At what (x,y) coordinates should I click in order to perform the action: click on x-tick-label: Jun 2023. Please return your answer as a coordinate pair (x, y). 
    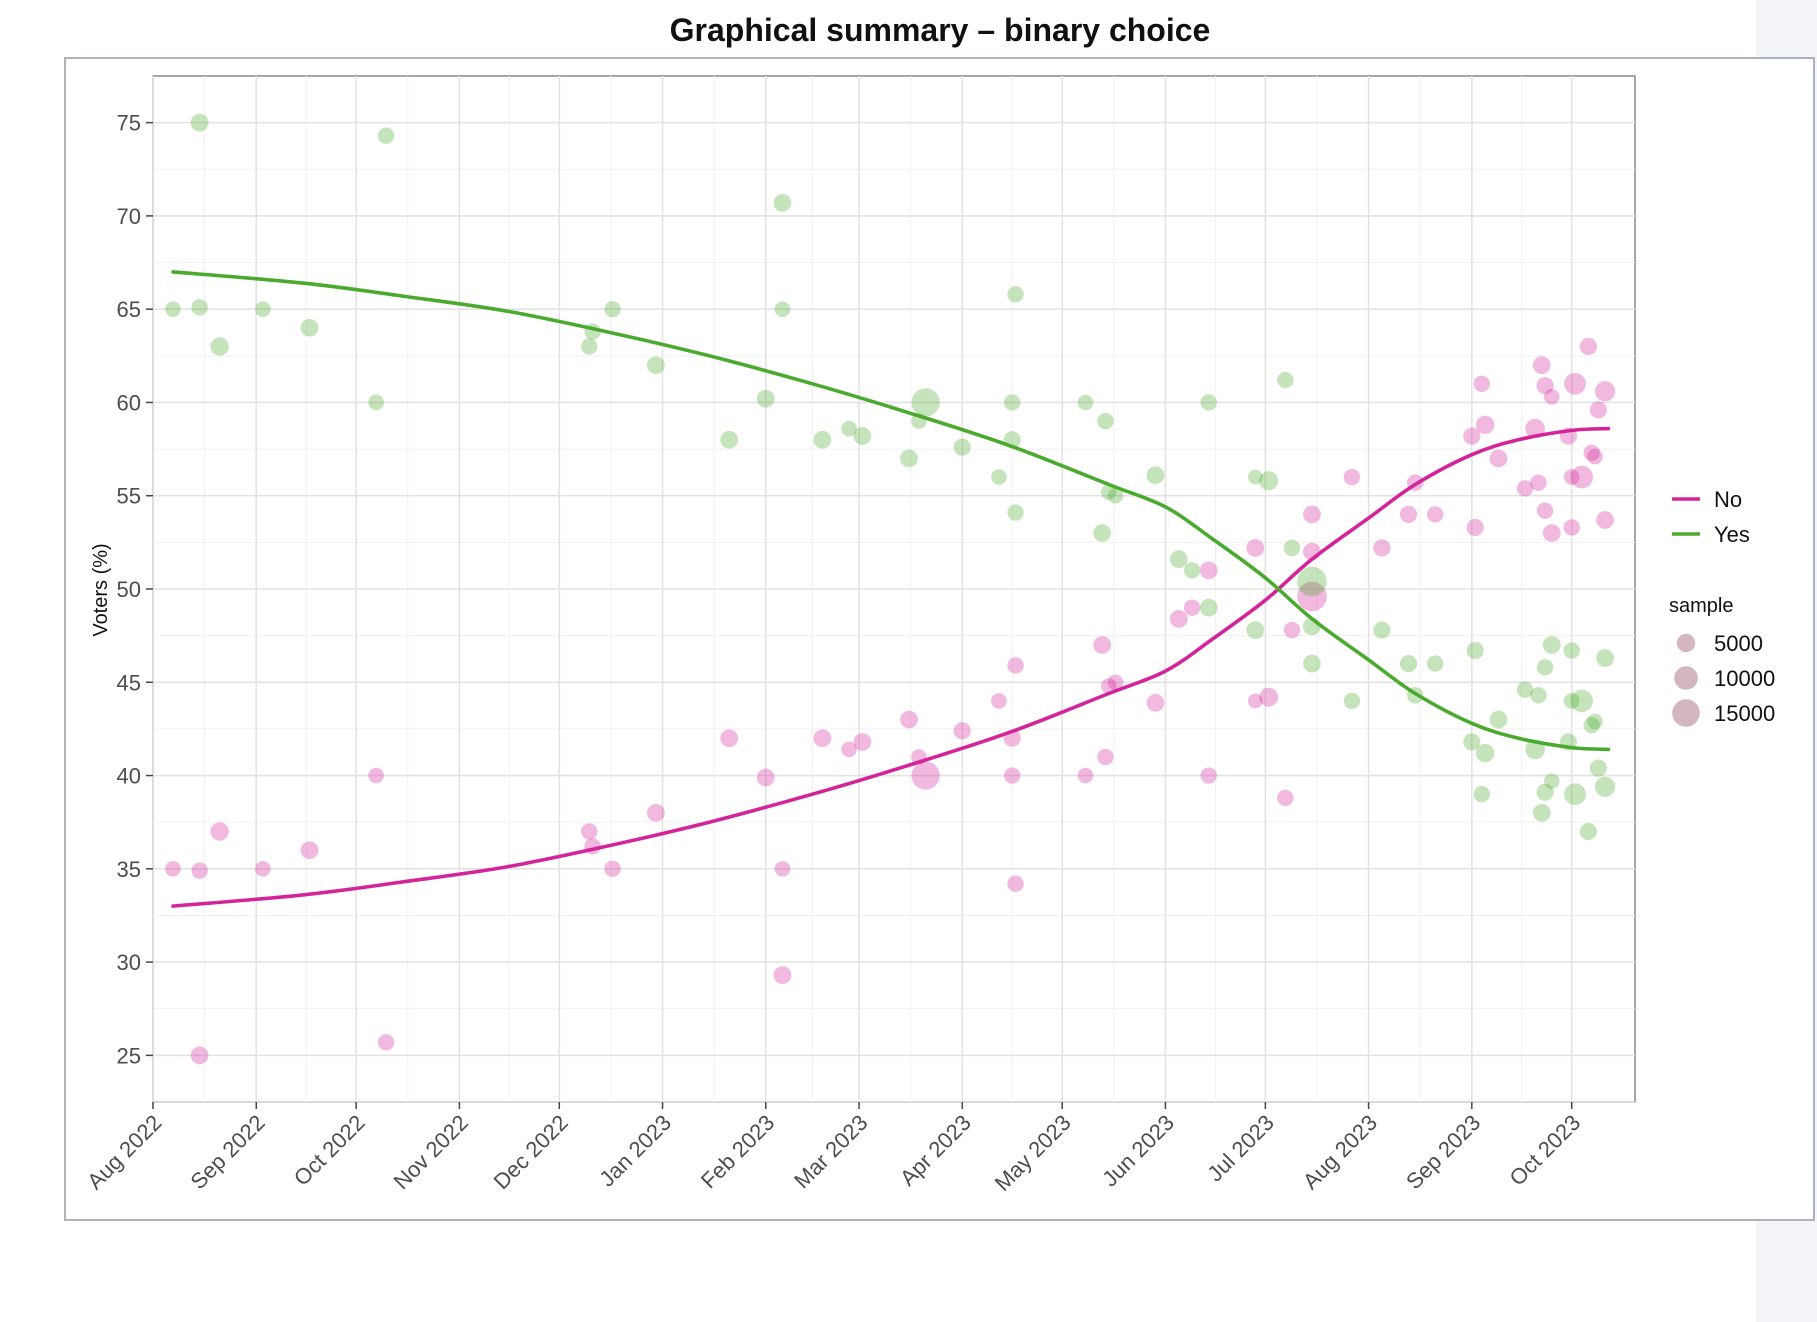
    Looking at the image, I should click on (1138, 1151).